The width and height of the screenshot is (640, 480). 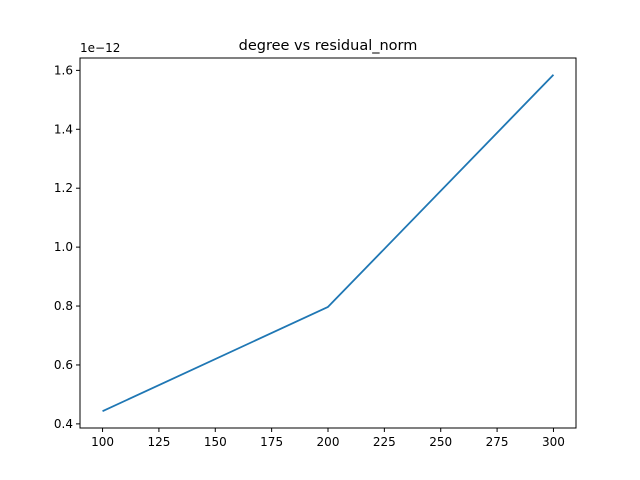 I want to click on x-tick-label: 175, so click(x=271, y=442).